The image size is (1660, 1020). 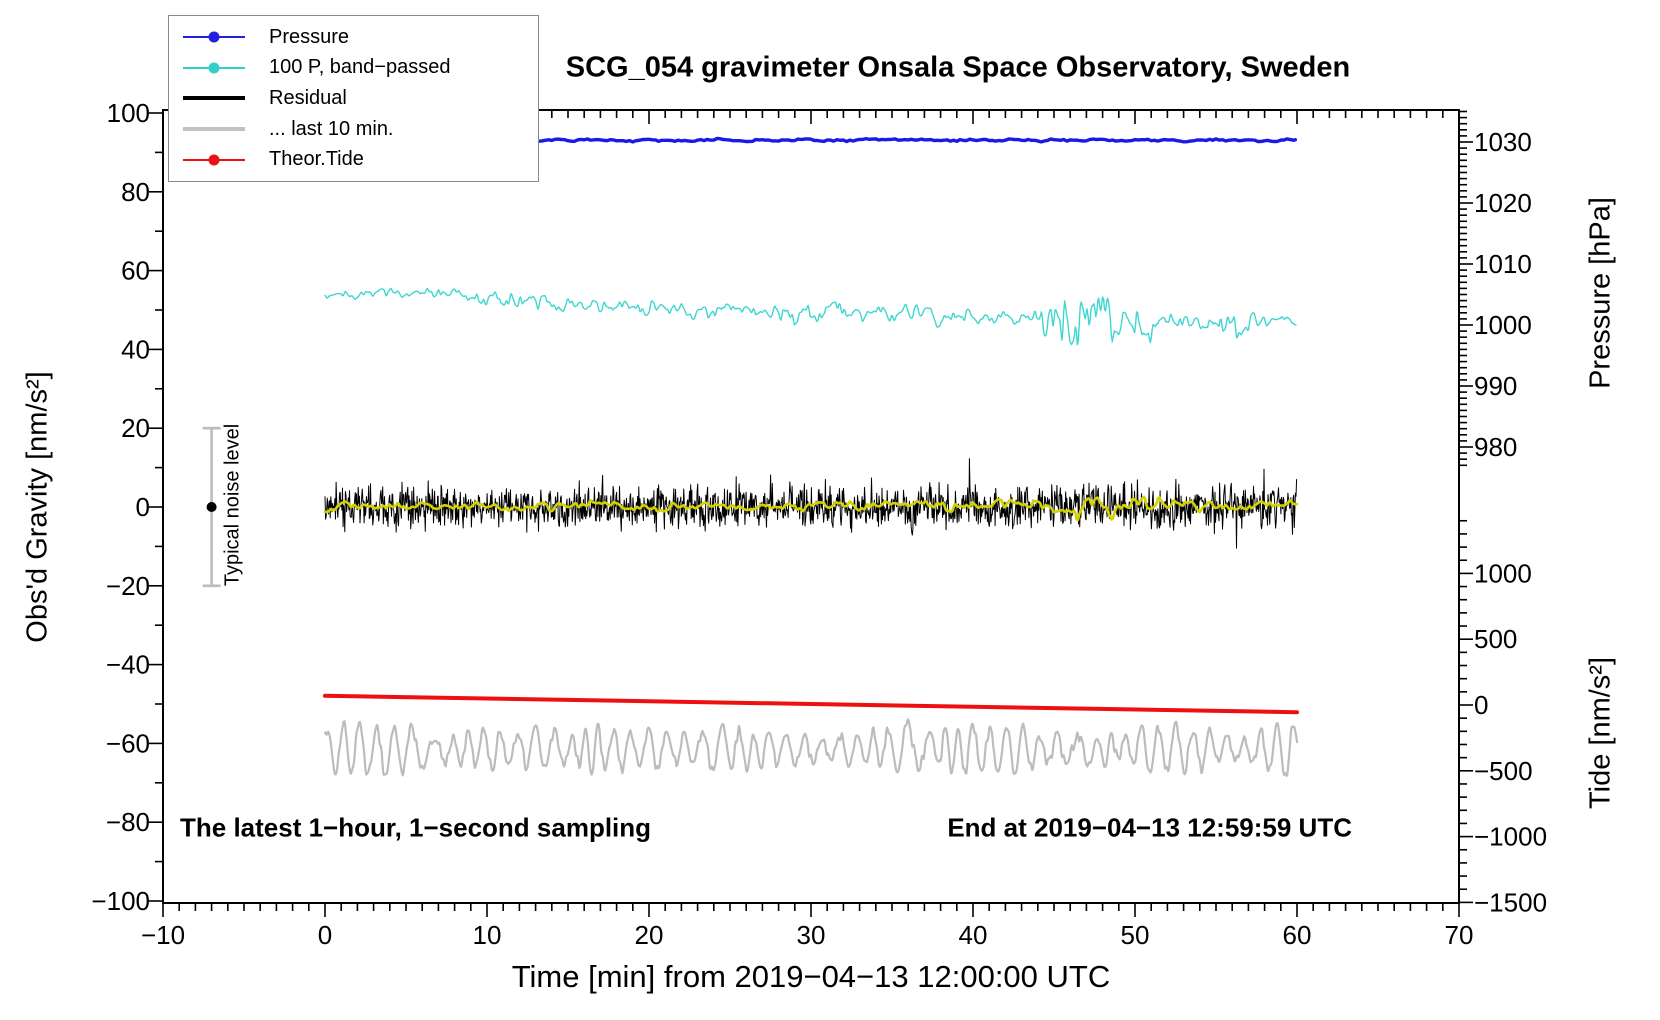 I want to click on x-tick-label: 0, so click(x=325, y=935).